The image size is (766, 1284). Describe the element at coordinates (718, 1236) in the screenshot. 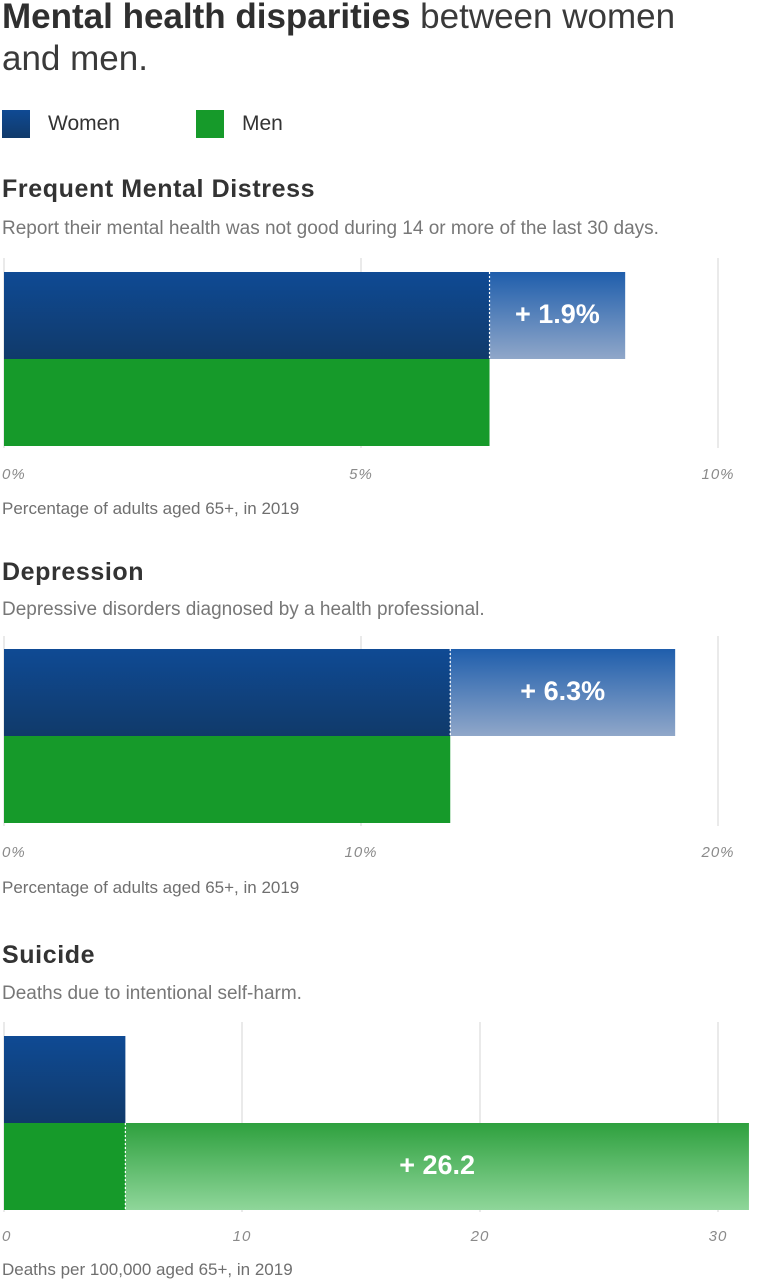

I see `tick-label: 30` at that location.